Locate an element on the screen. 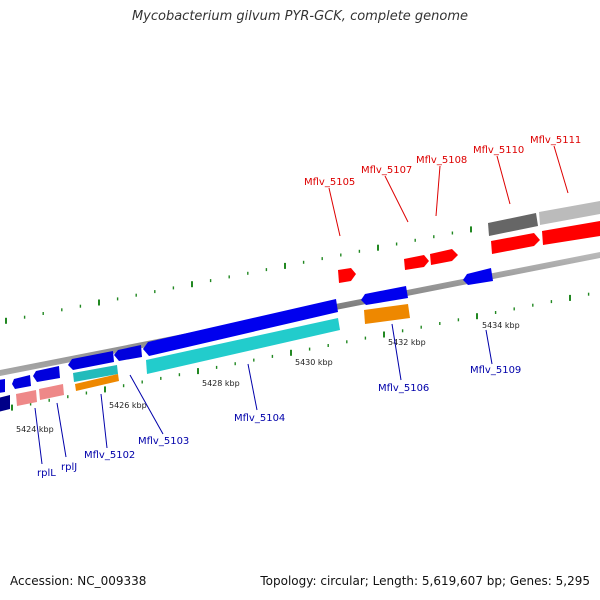 The image size is (600, 600). gene-label-mflv-5103: Mflv_5103 is located at coordinates (163, 441).